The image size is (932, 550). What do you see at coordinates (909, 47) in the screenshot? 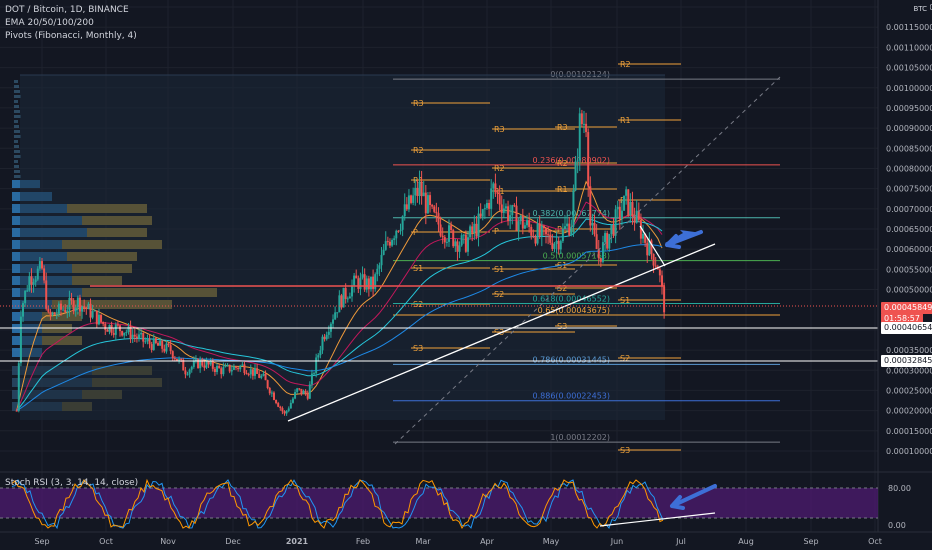
I see `y-tick-label: 0.00110000` at bounding box center [909, 47].